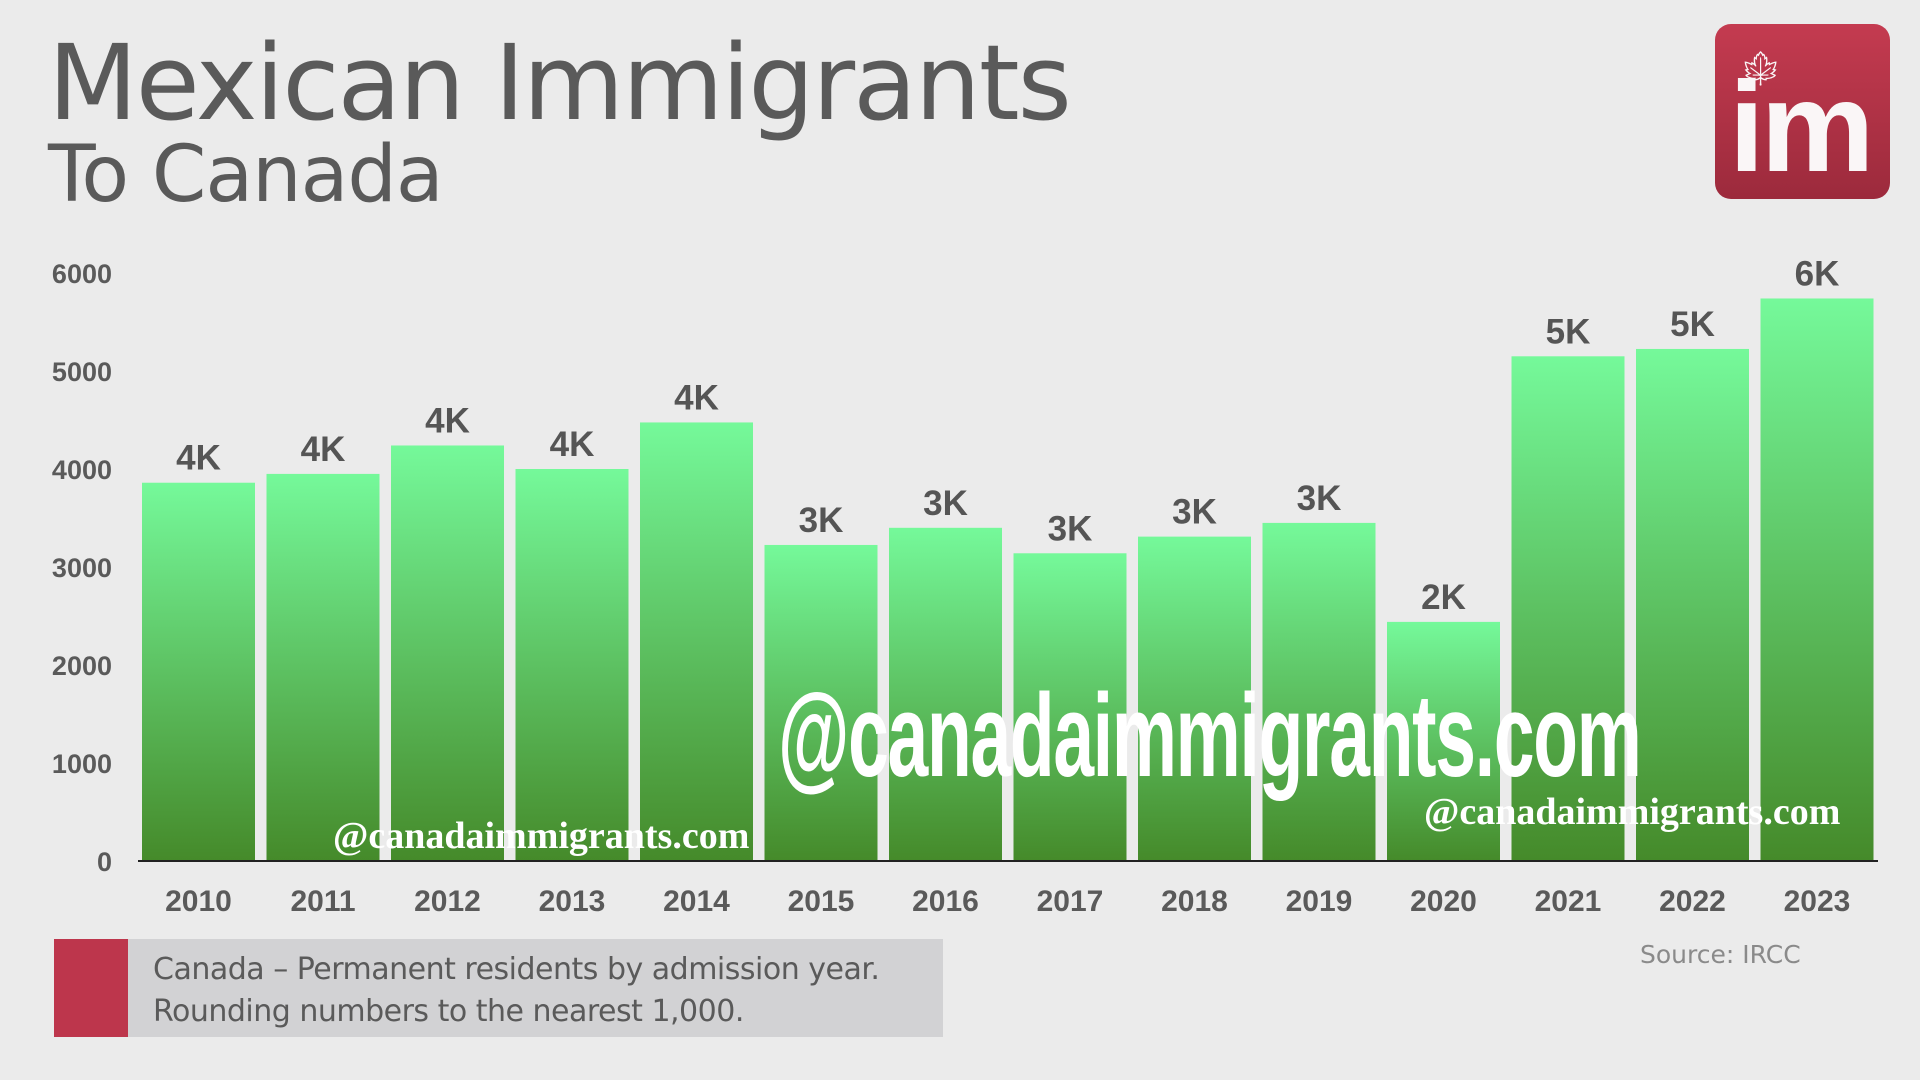  Describe the element at coordinates (696, 641) in the screenshot. I see `bar-2014` at that location.